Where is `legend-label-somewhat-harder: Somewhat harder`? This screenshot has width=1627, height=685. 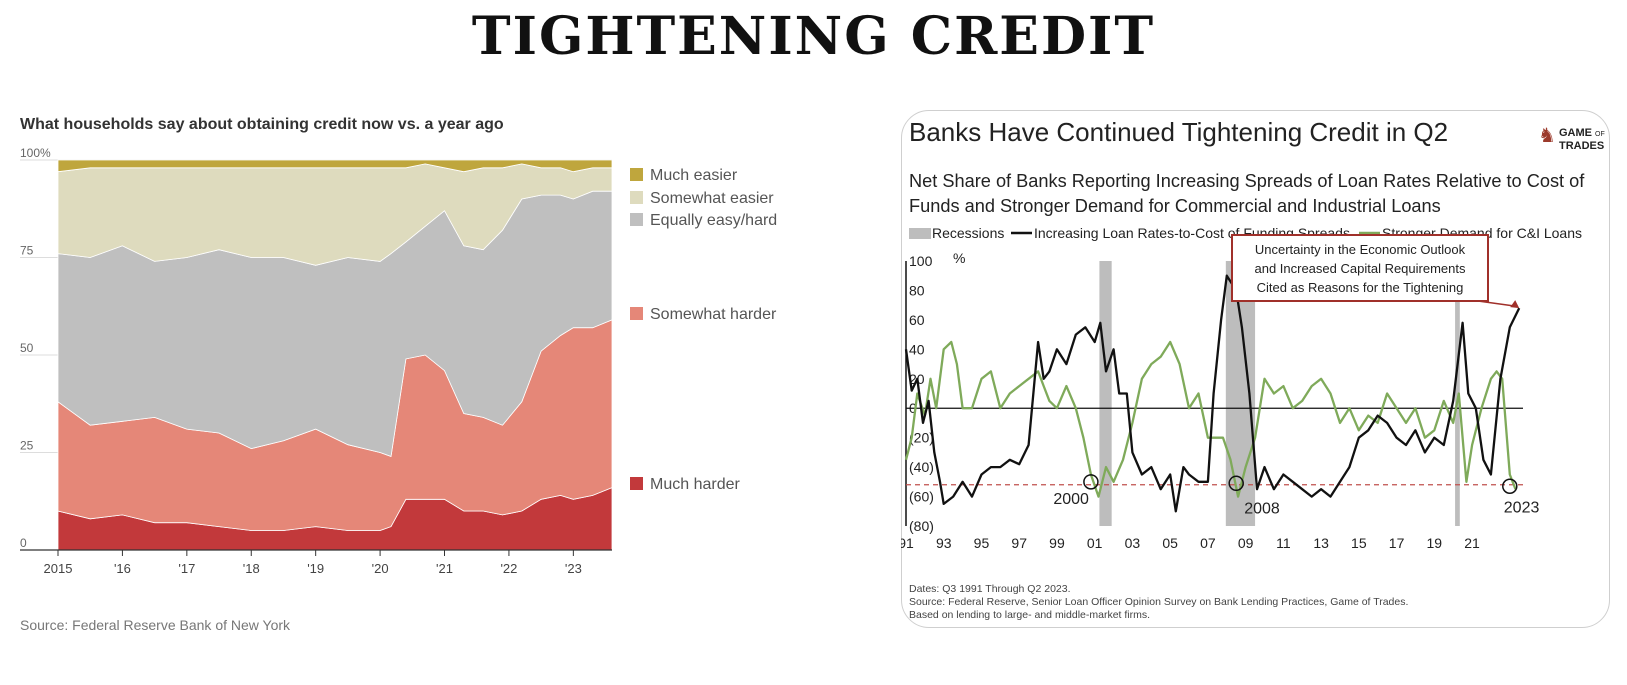
legend-label-somewhat-harder: Somewhat harder is located at coordinates (713, 314).